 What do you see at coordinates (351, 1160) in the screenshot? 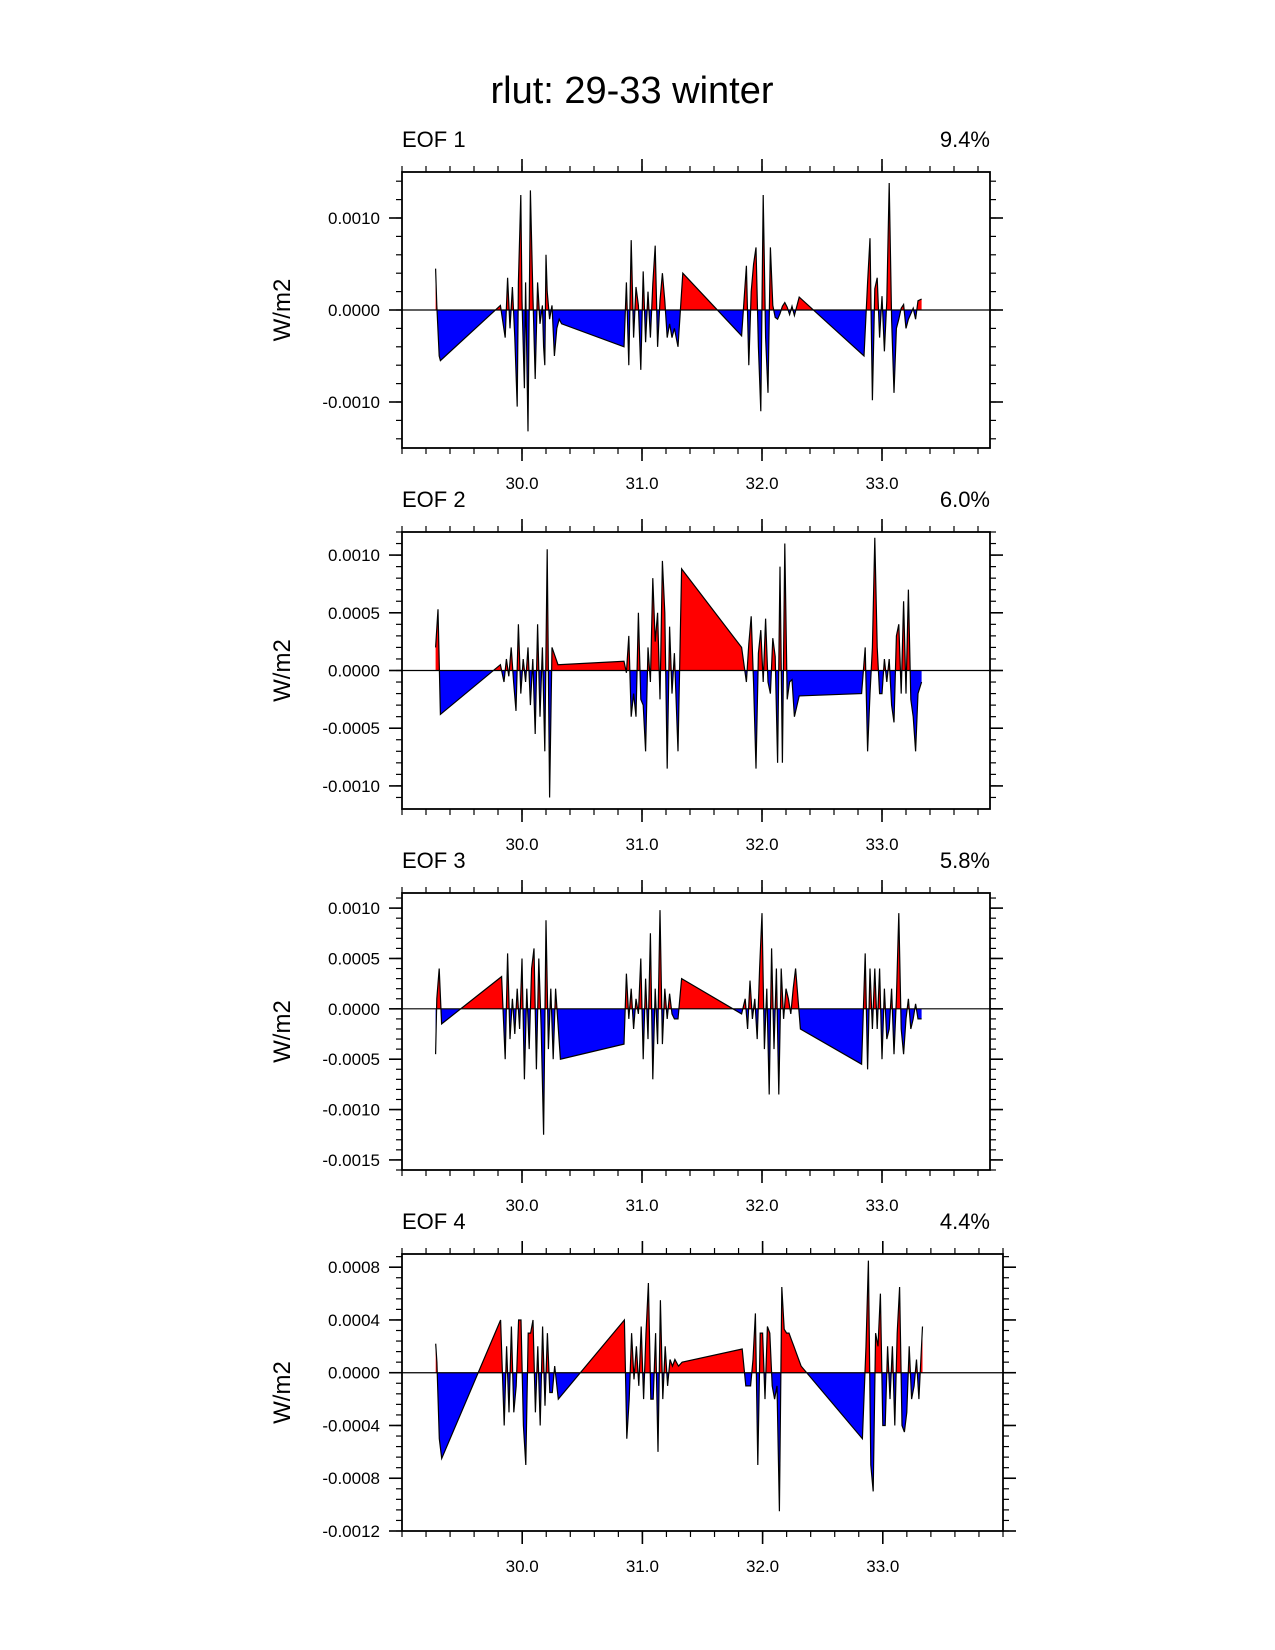
I see `ytick-label-eof3: -0.0015` at bounding box center [351, 1160].